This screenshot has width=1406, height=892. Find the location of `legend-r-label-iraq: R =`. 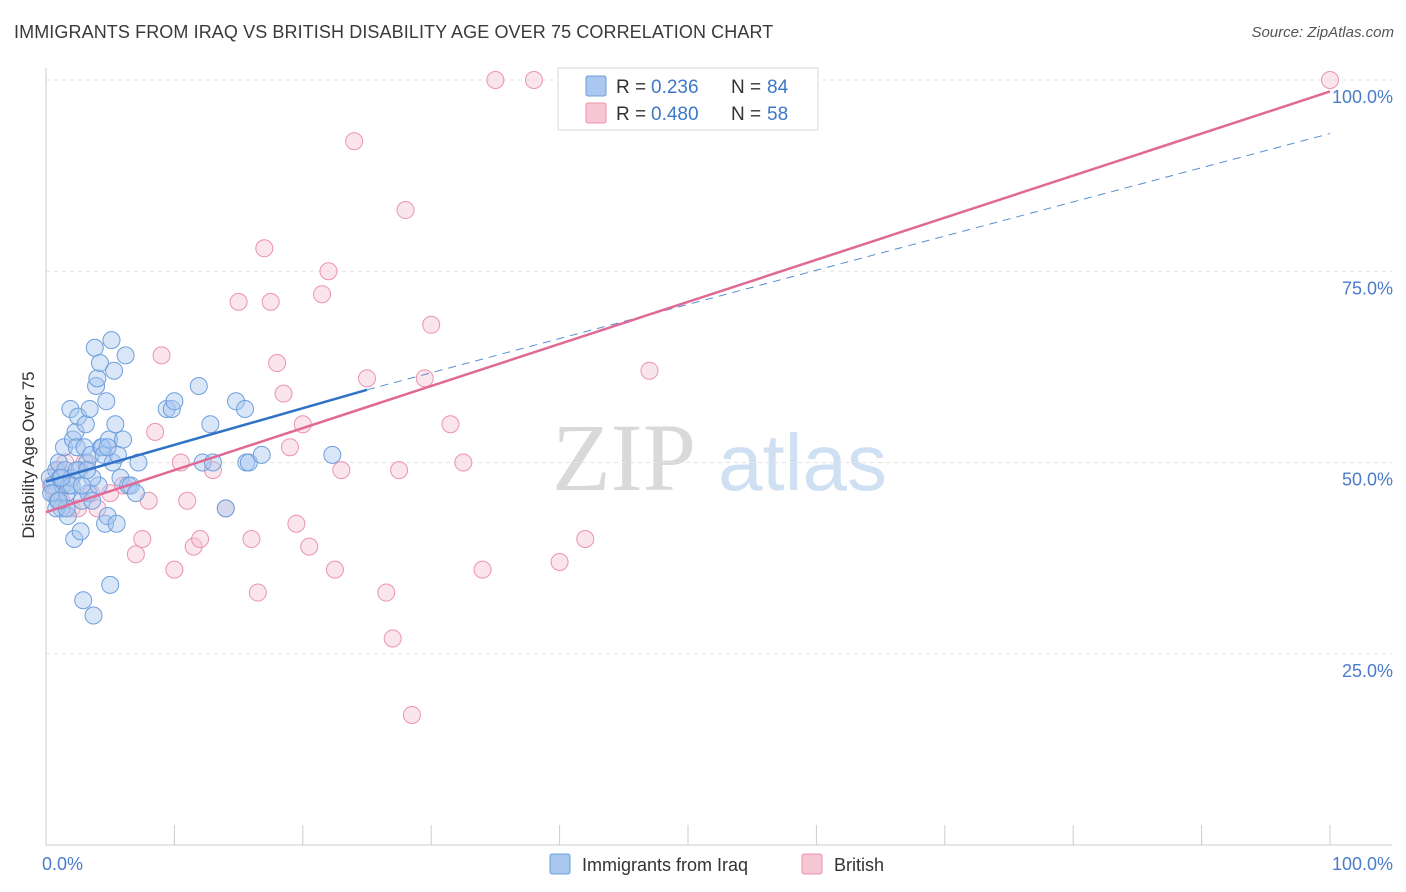

legend-r-label-iraq: R = is located at coordinates (631, 87).